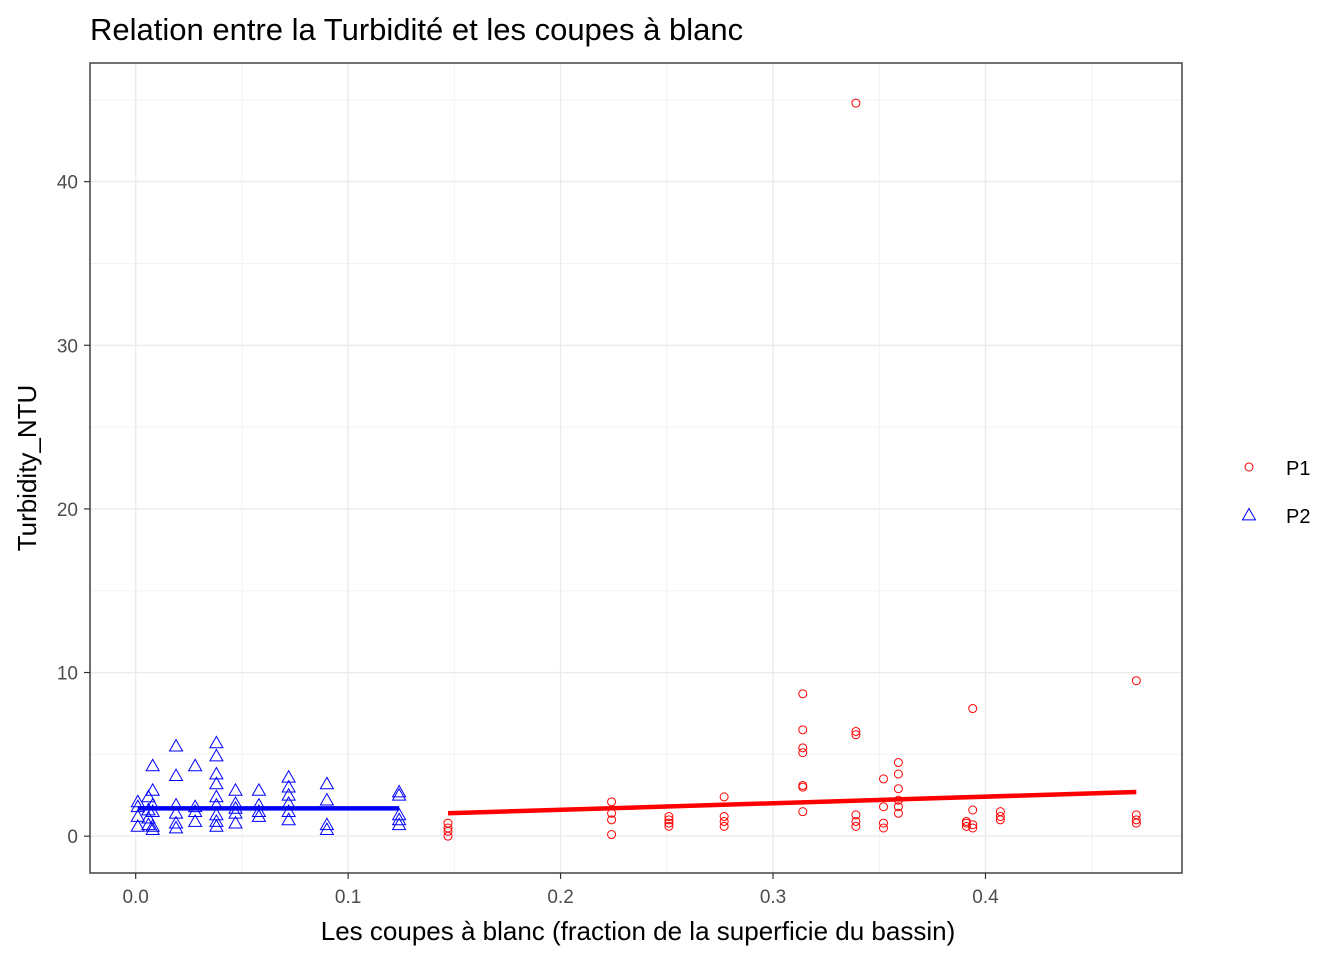 The image size is (1344, 960). I want to click on y-tick-label: 10, so click(67, 674).